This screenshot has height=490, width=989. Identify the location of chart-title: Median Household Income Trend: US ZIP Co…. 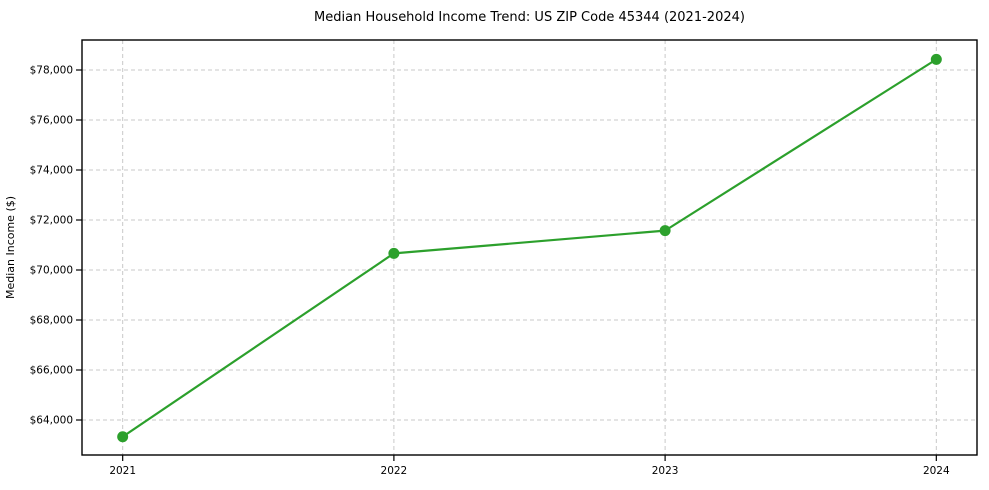
(529, 17).